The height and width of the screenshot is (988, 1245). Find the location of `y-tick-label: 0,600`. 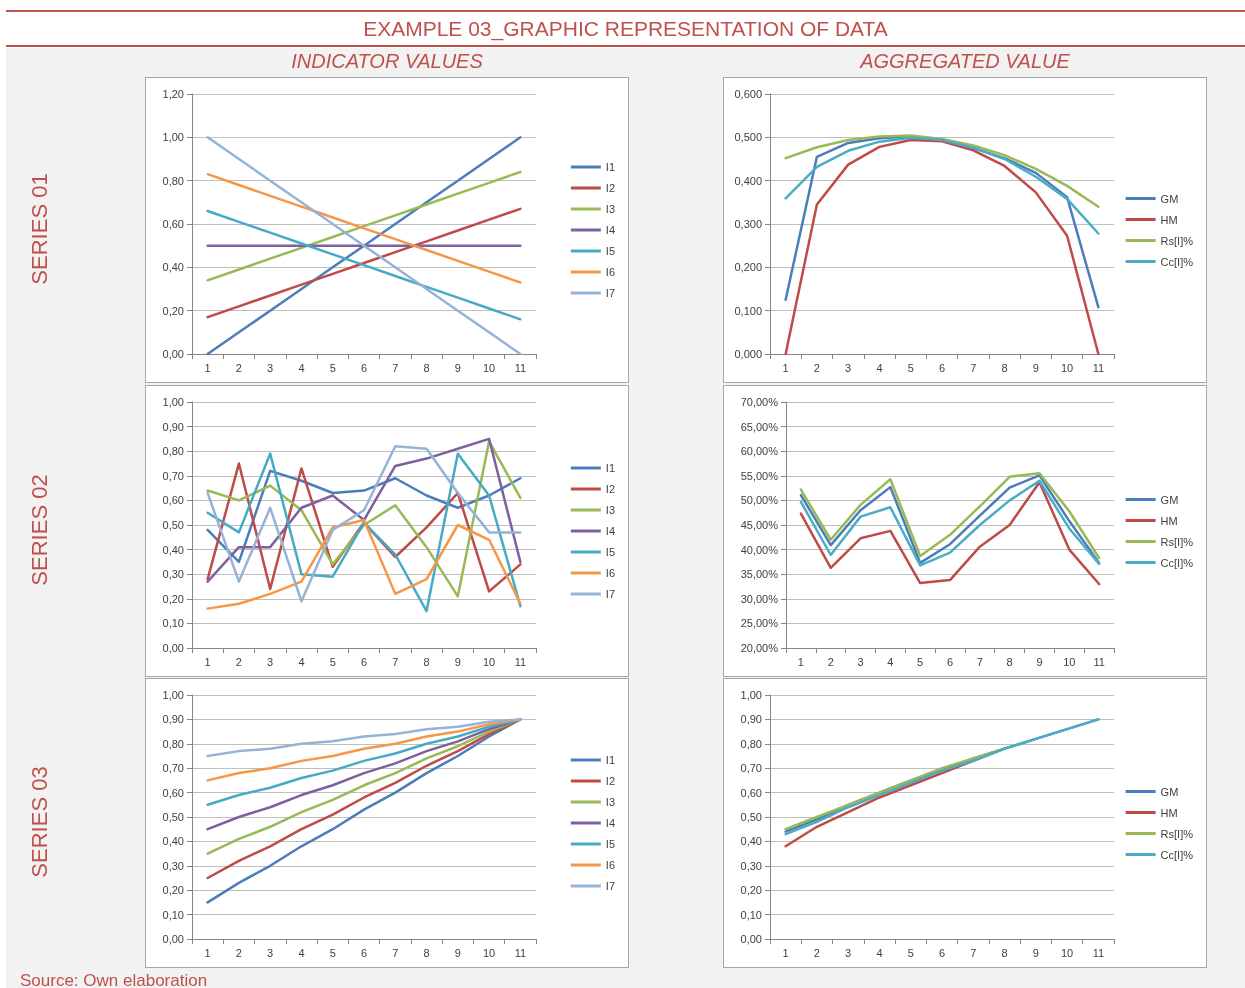

y-tick-label: 0,600 is located at coordinates (748, 94).